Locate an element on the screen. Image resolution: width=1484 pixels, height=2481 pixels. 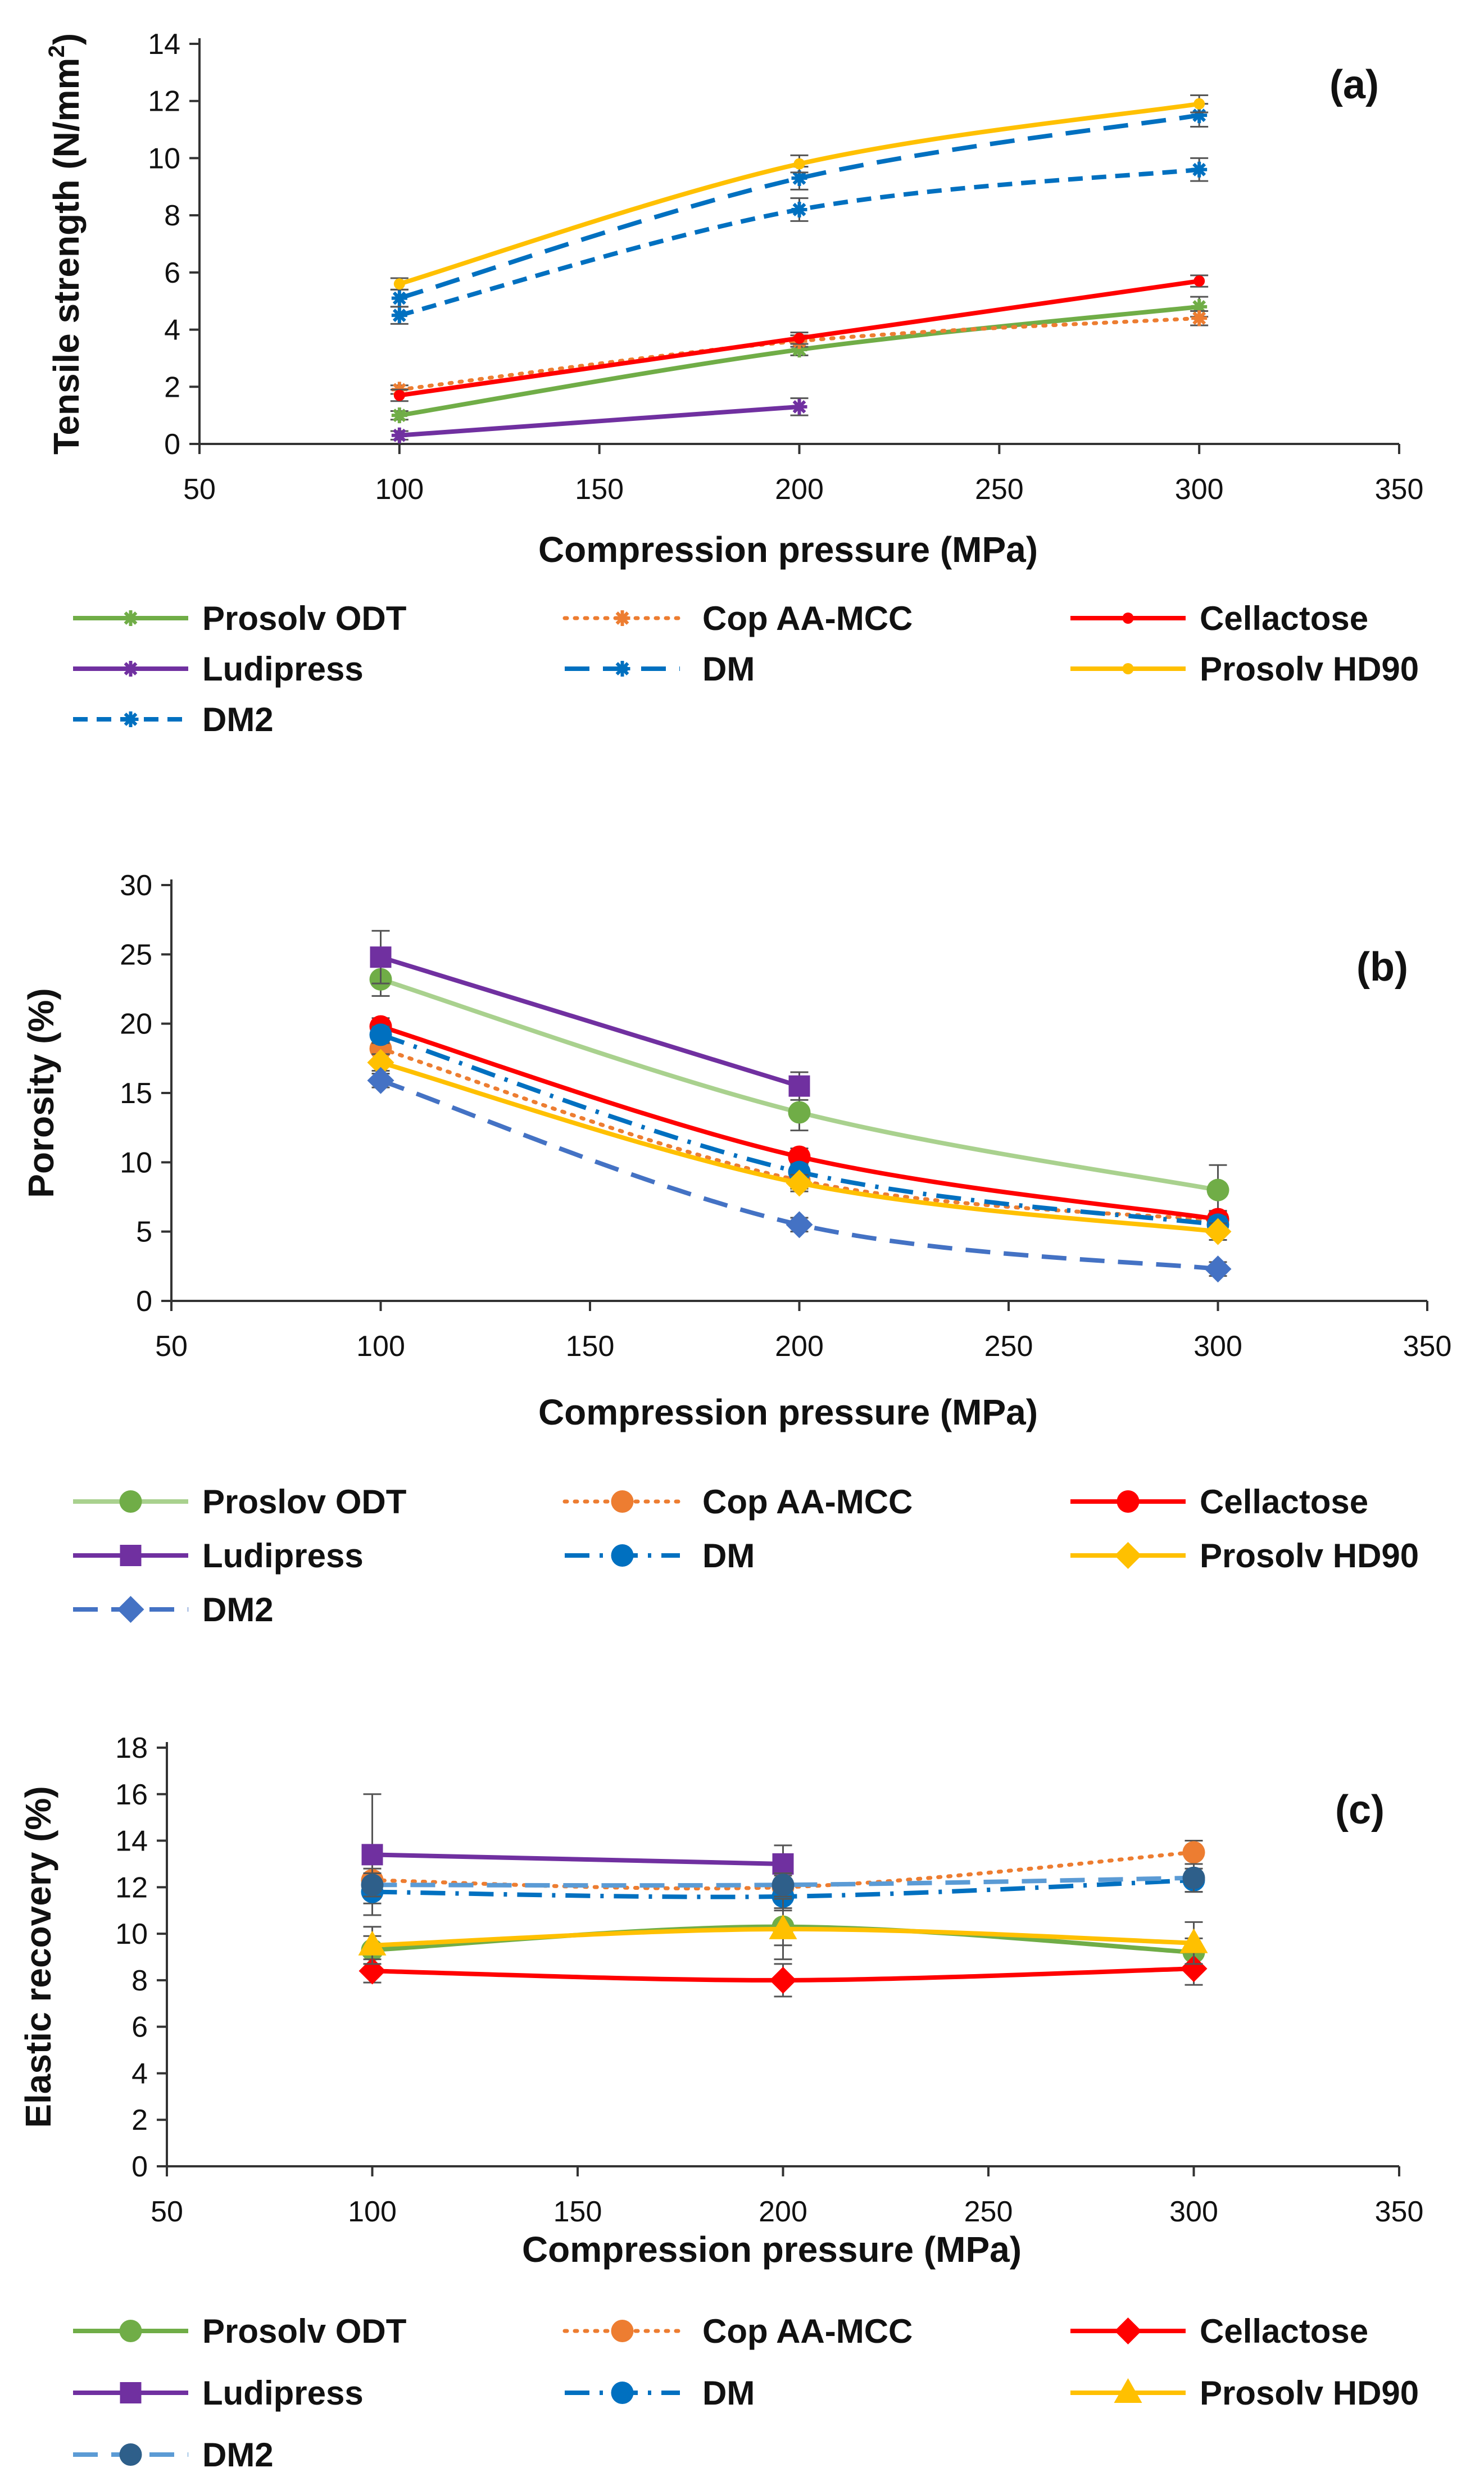
x-tick-label: 150 is located at coordinates (590, 1347).